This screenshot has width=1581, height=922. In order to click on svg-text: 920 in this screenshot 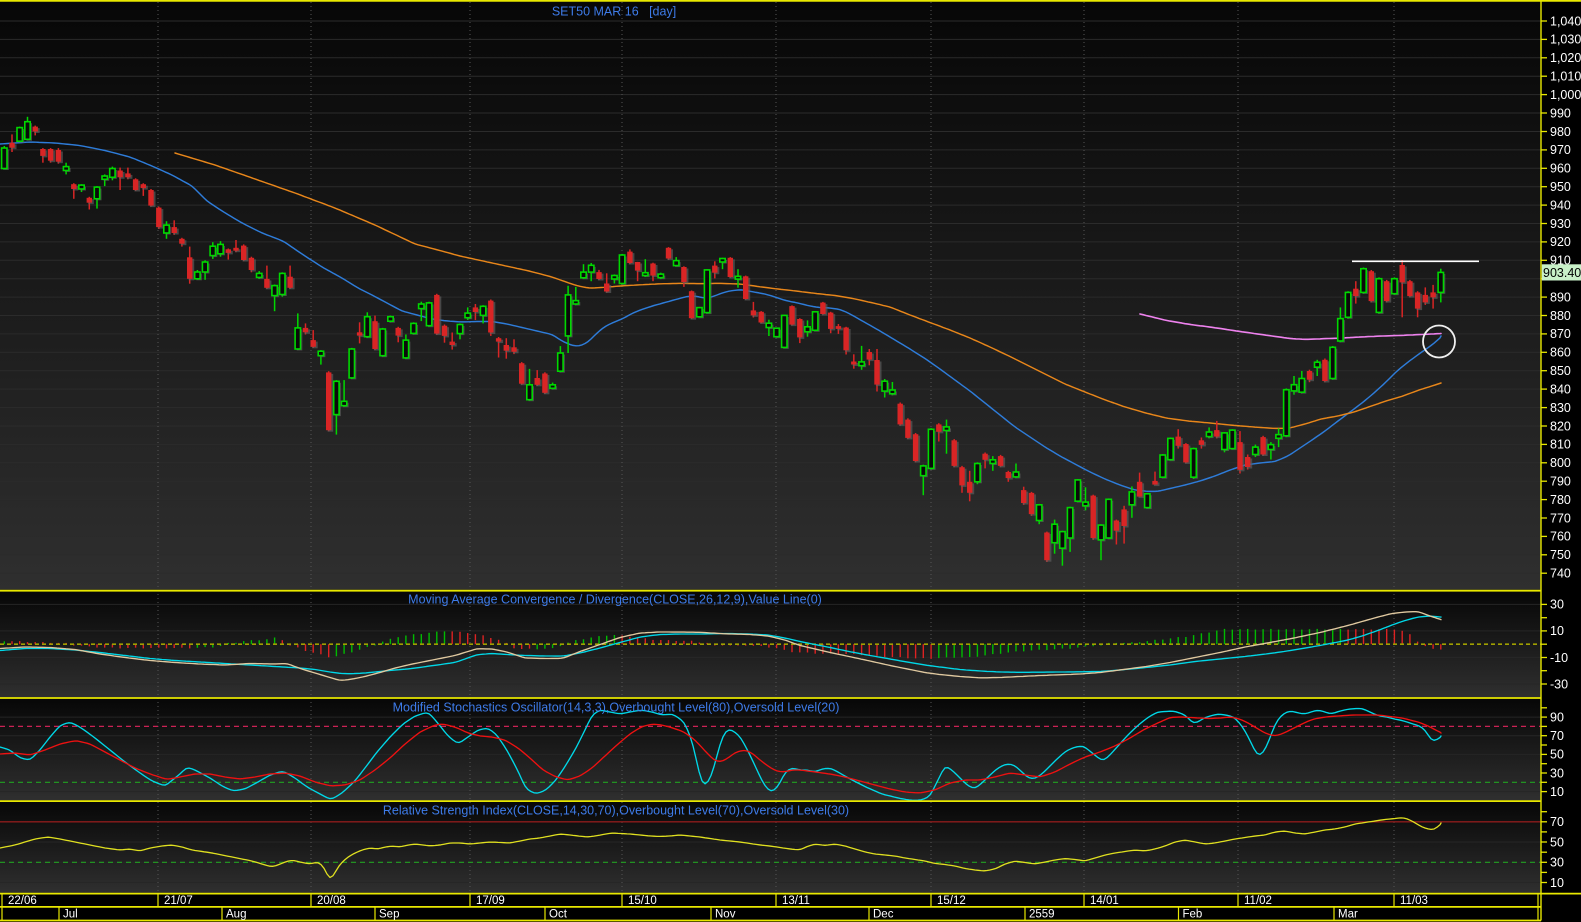, I will do `click(1560, 242)`.